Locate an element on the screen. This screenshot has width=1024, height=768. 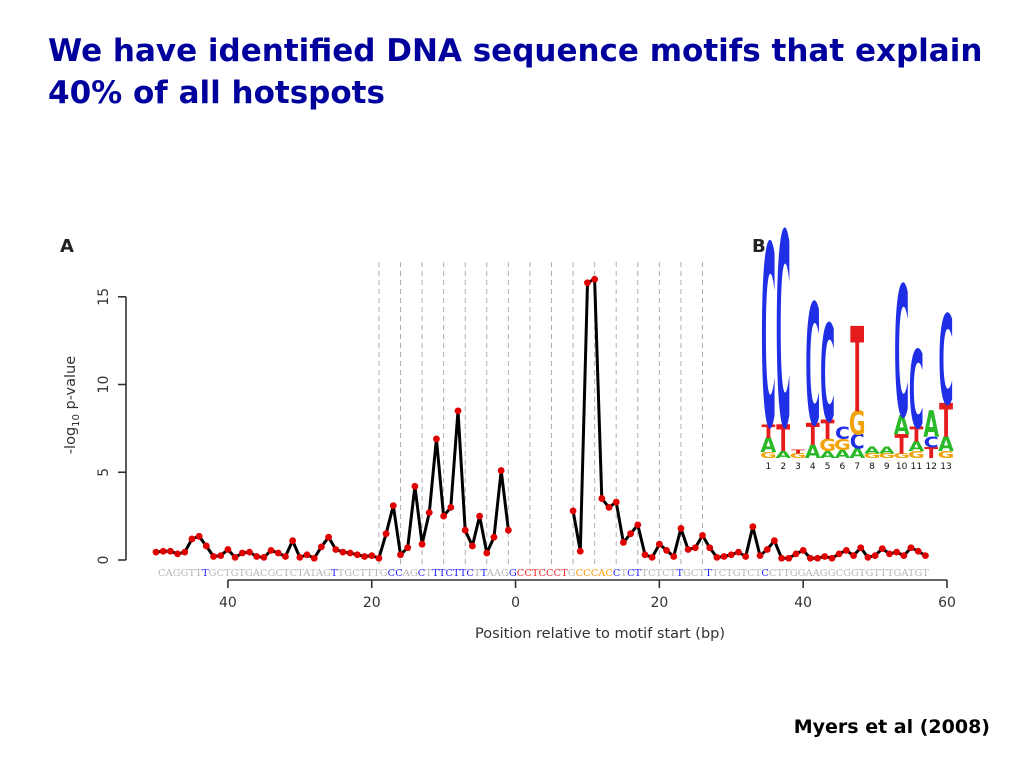
logo-position-label: 9 is located at coordinates (887, 467).